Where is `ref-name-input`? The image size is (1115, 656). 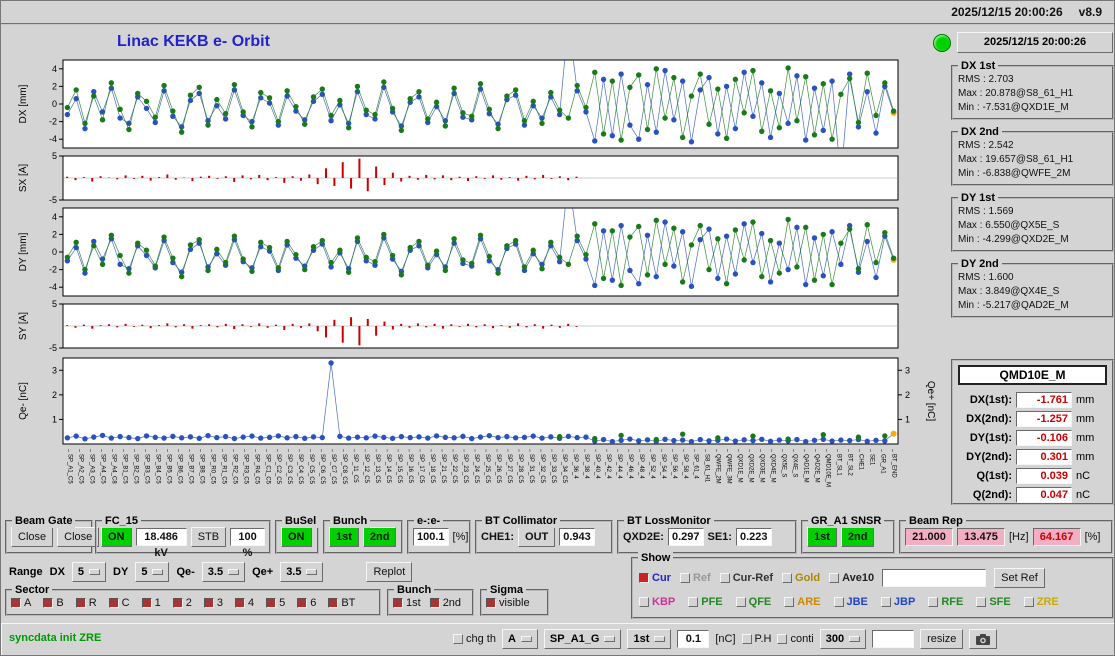 ref-name-input is located at coordinates (934, 578).